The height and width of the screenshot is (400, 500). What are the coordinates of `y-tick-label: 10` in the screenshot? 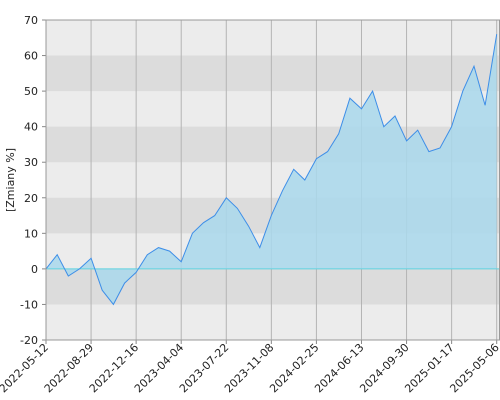 It's located at (31, 233).